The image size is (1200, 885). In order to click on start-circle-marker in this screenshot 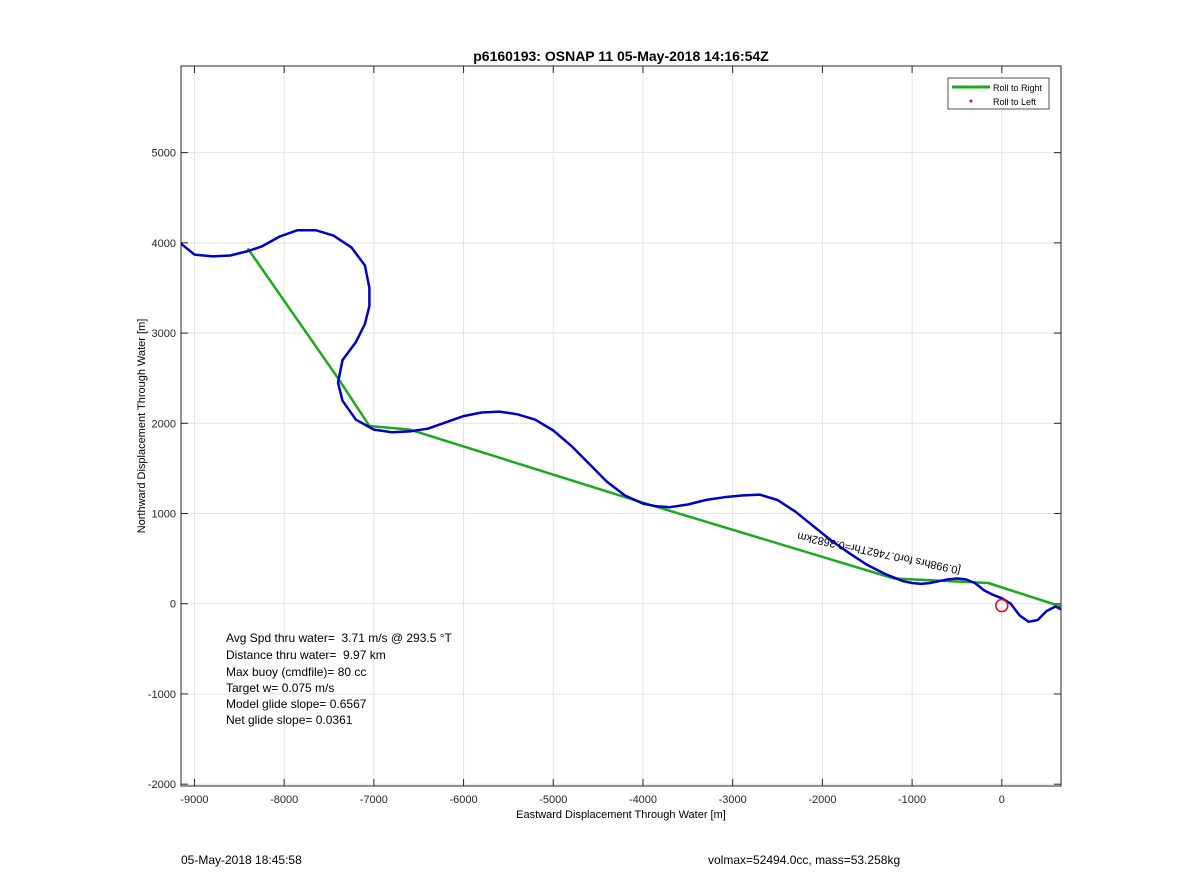, I will do `click(1002, 605)`.